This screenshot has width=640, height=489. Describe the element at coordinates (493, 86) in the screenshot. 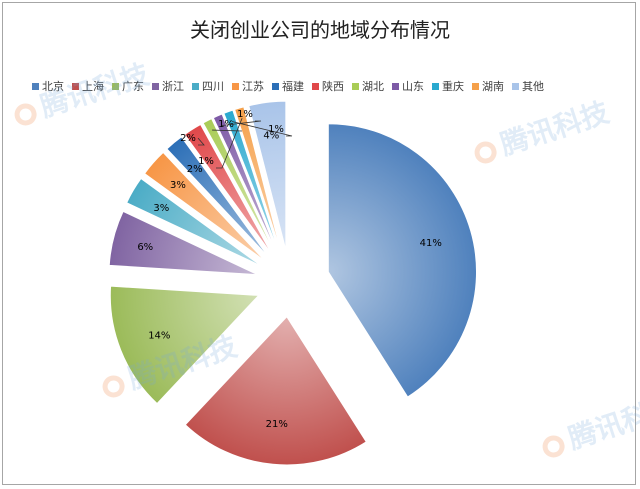

I see `legend-label: 湖南` at that location.